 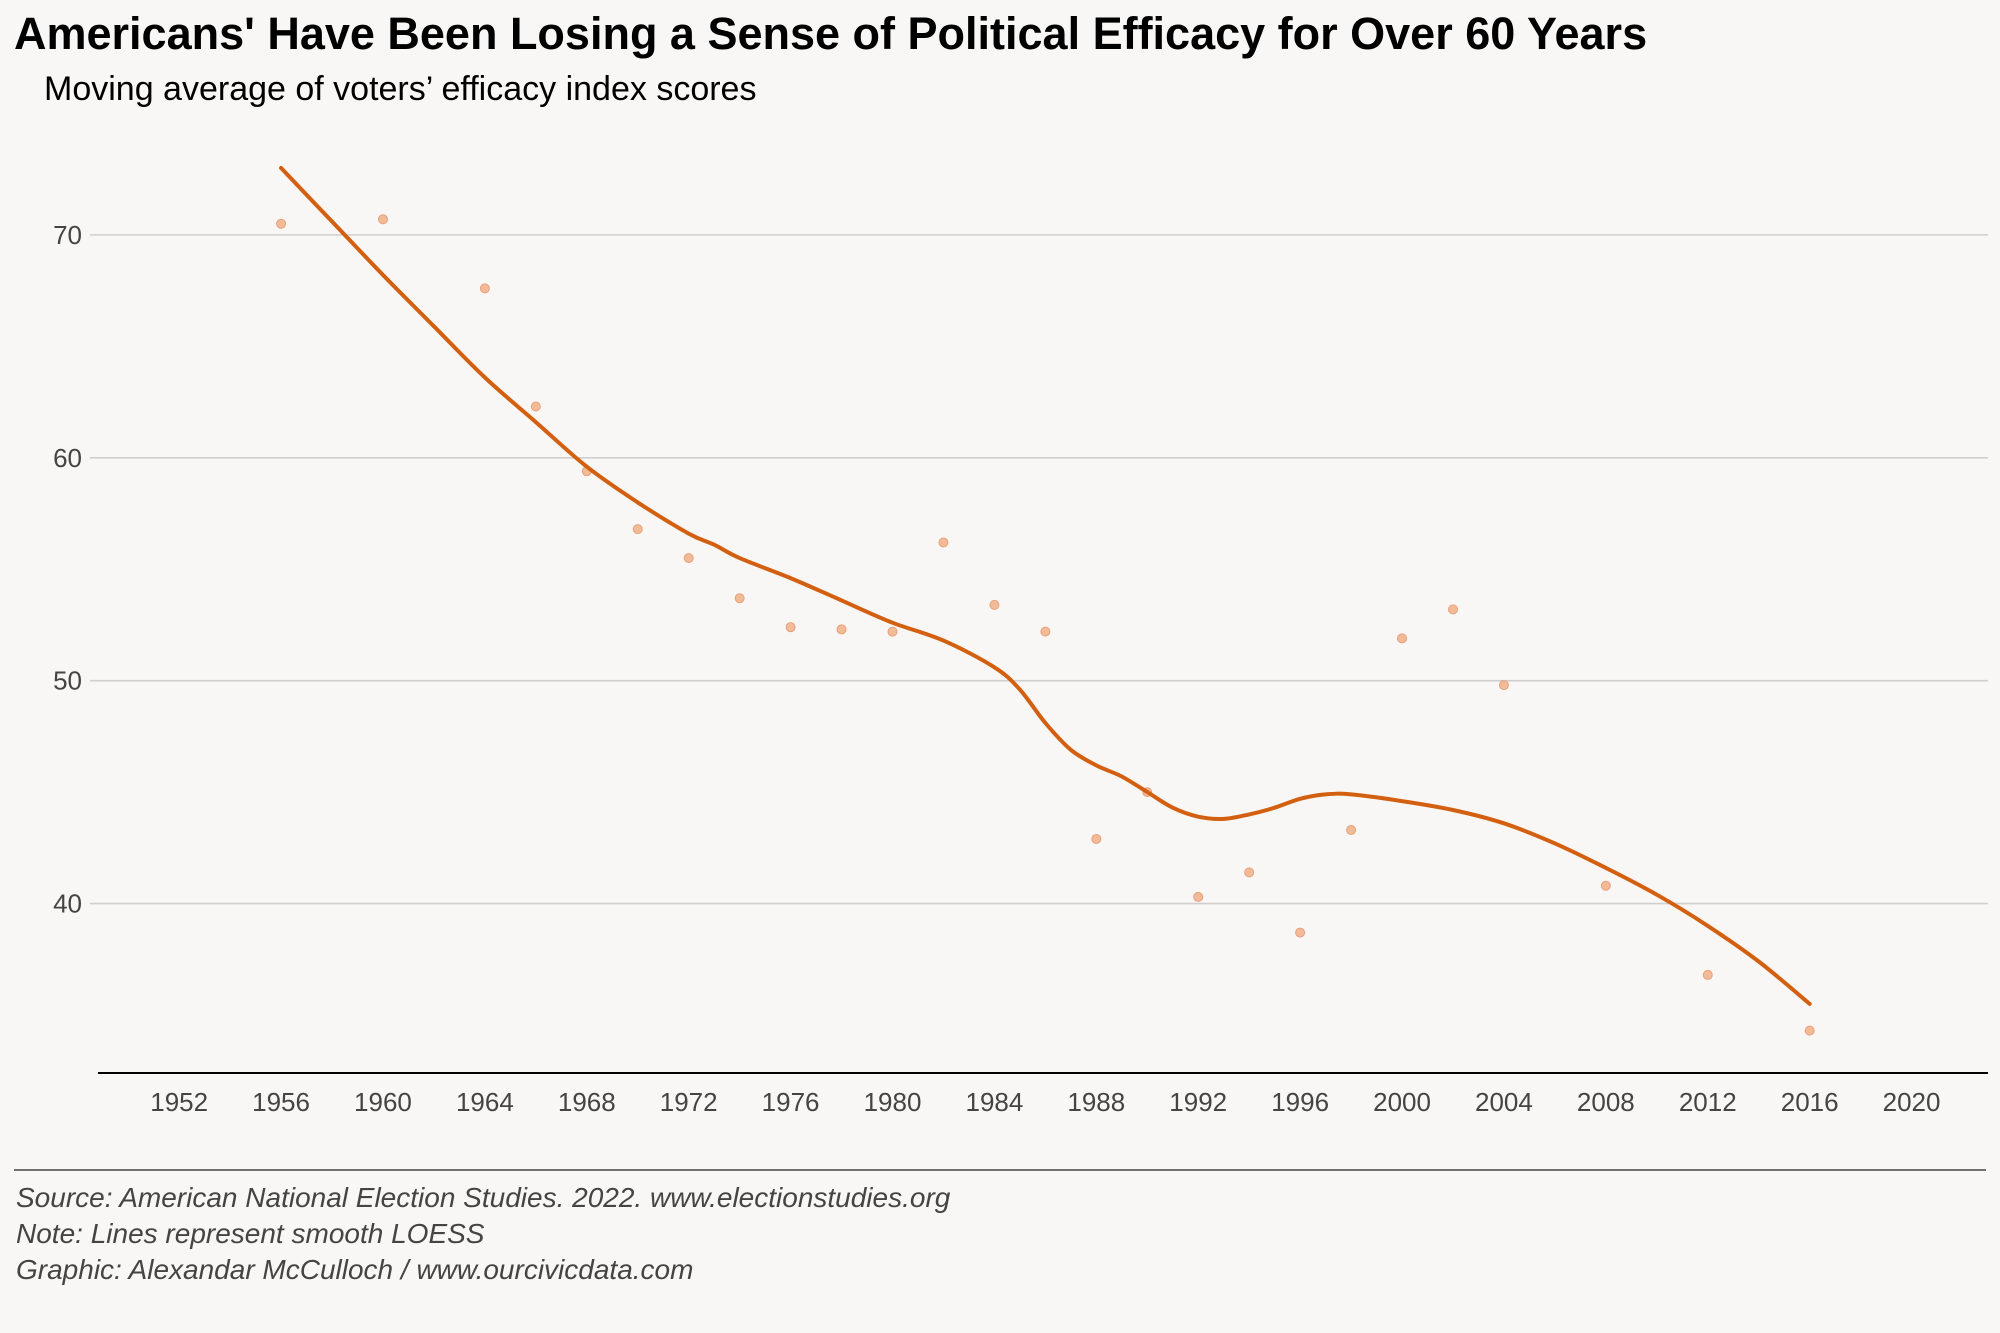 What do you see at coordinates (1096, 1102) in the screenshot?
I see `x-tick-label: 1988` at bounding box center [1096, 1102].